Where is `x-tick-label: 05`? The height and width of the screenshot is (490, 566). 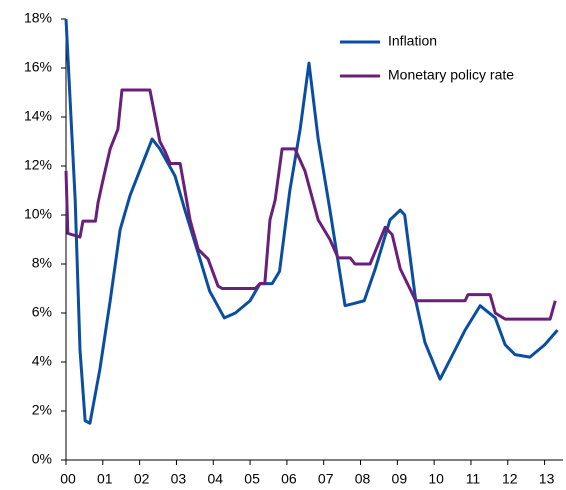
x-tick-label: 05 is located at coordinates (252, 479).